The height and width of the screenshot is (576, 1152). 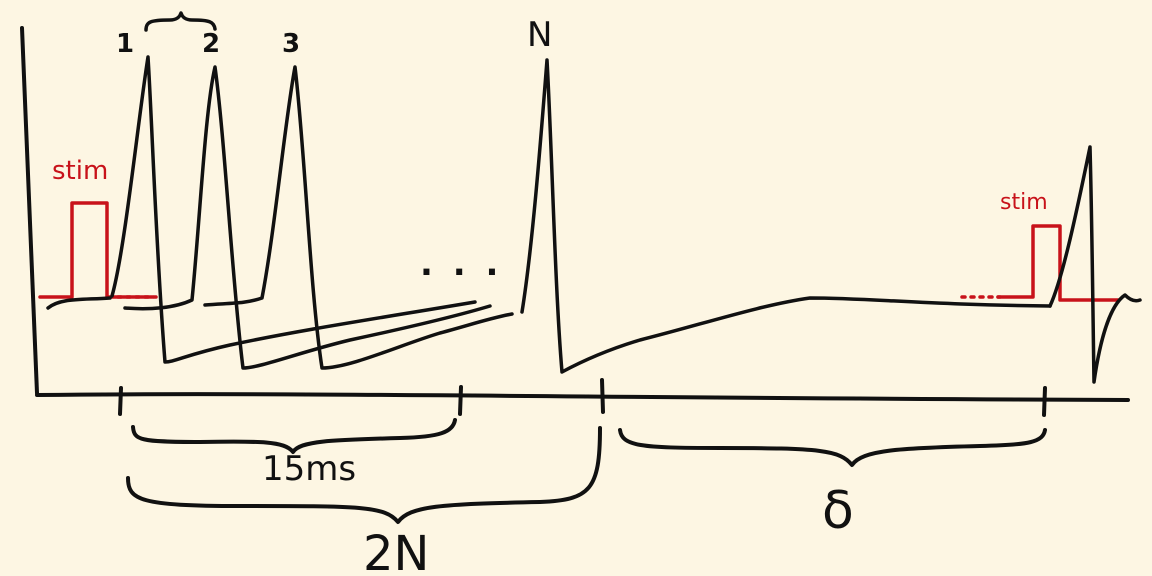 What do you see at coordinates (1058, 263) in the screenshot?
I see `stim-pulse-right` at bounding box center [1058, 263].